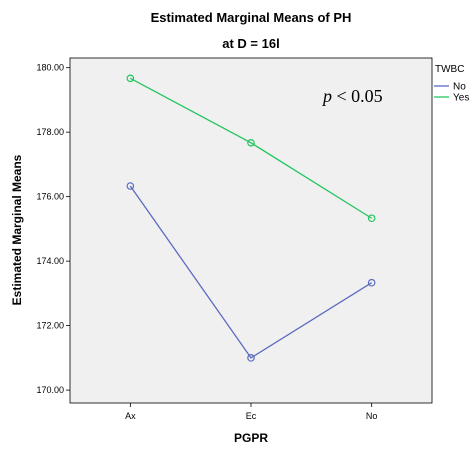  What do you see at coordinates (459, 87) in the screenshot?
I see `legend-label: No` at bounding box center [459, 87].